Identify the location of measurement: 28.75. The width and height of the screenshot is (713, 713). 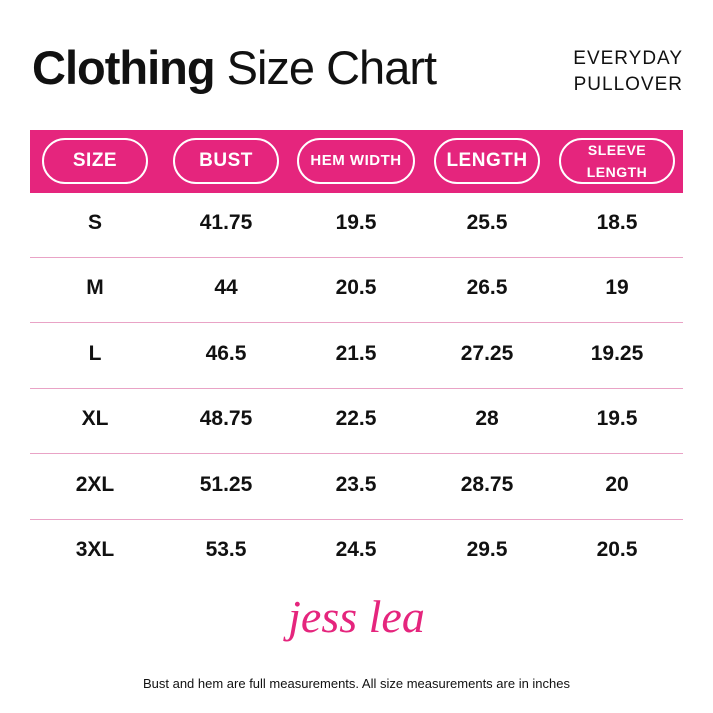
(487, 484).